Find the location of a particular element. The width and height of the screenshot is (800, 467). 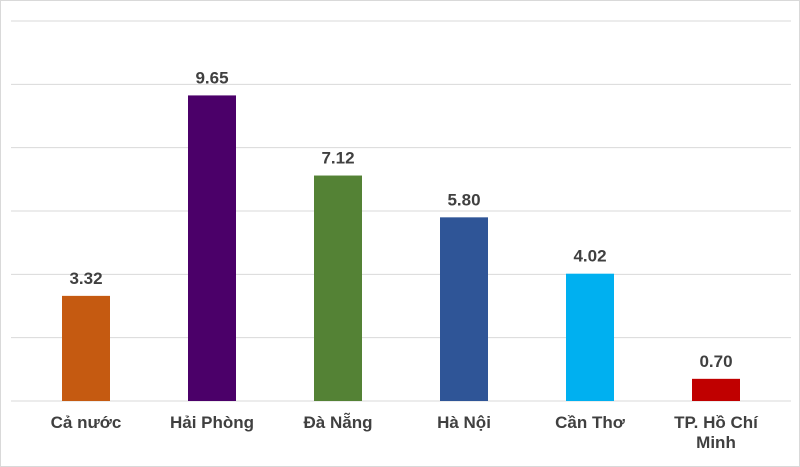

value-label: 3.32 is located at coordinates (85, 278).